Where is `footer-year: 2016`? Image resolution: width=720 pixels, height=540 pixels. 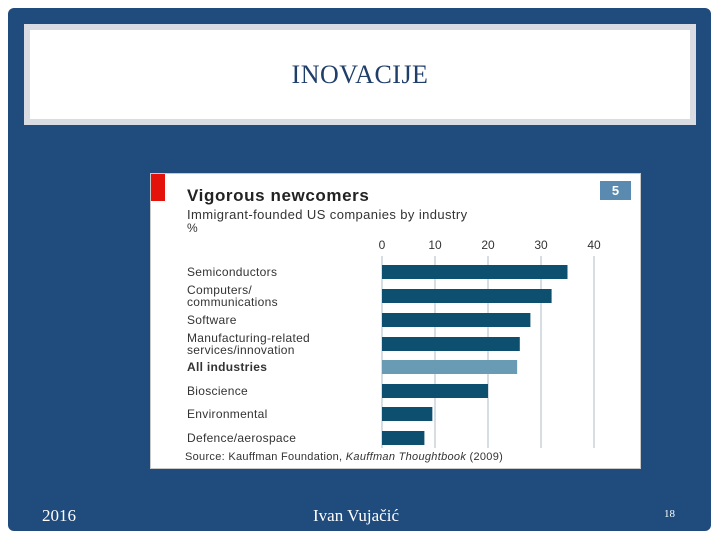
footer-year: 2016 is located at coordinates (59, 515).